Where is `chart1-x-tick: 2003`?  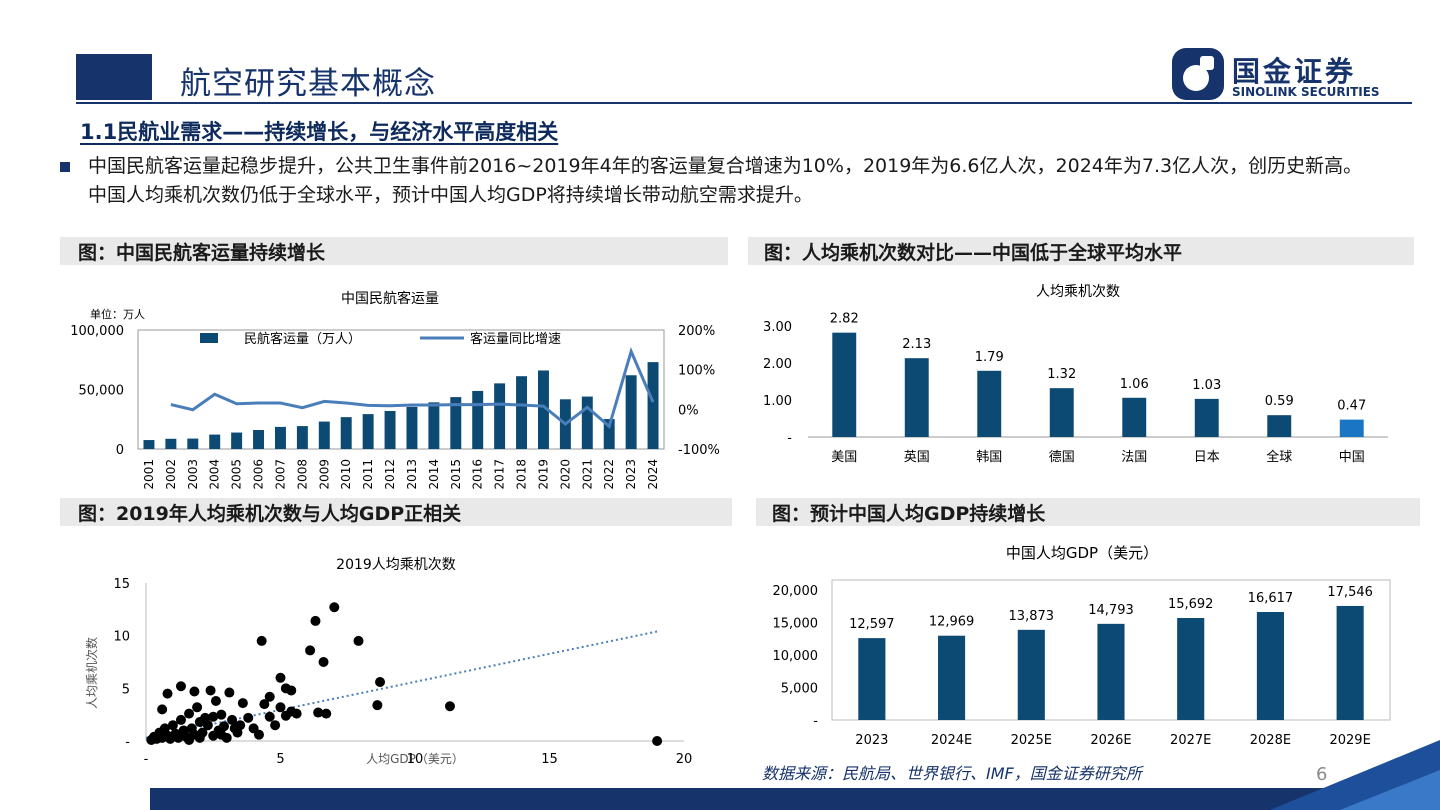 chart1-x-tick: 2003 is located at coordinates (193, 474).